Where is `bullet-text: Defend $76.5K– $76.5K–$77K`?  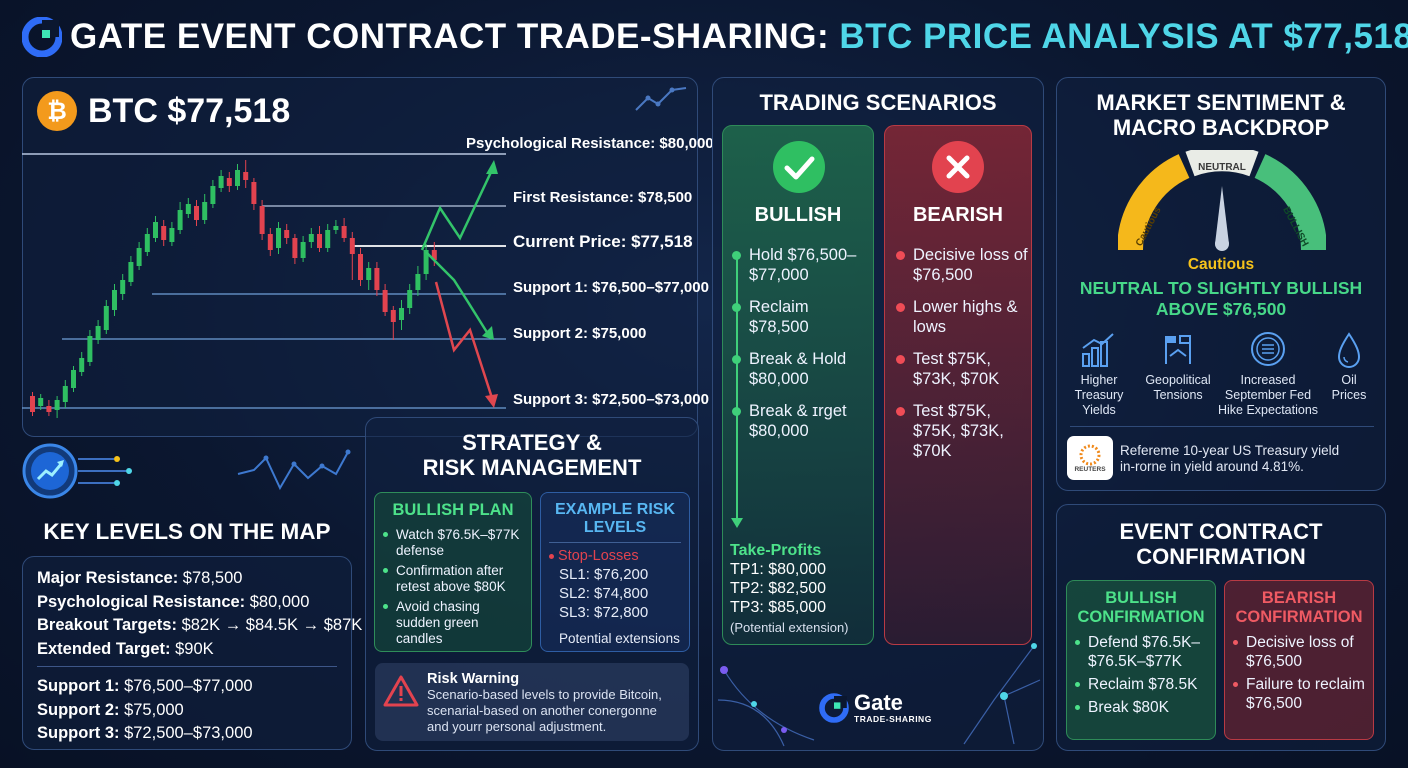
bullet-text: Defend $76.5K– $76.5K–$77K is located at coordinates (1144, 652).